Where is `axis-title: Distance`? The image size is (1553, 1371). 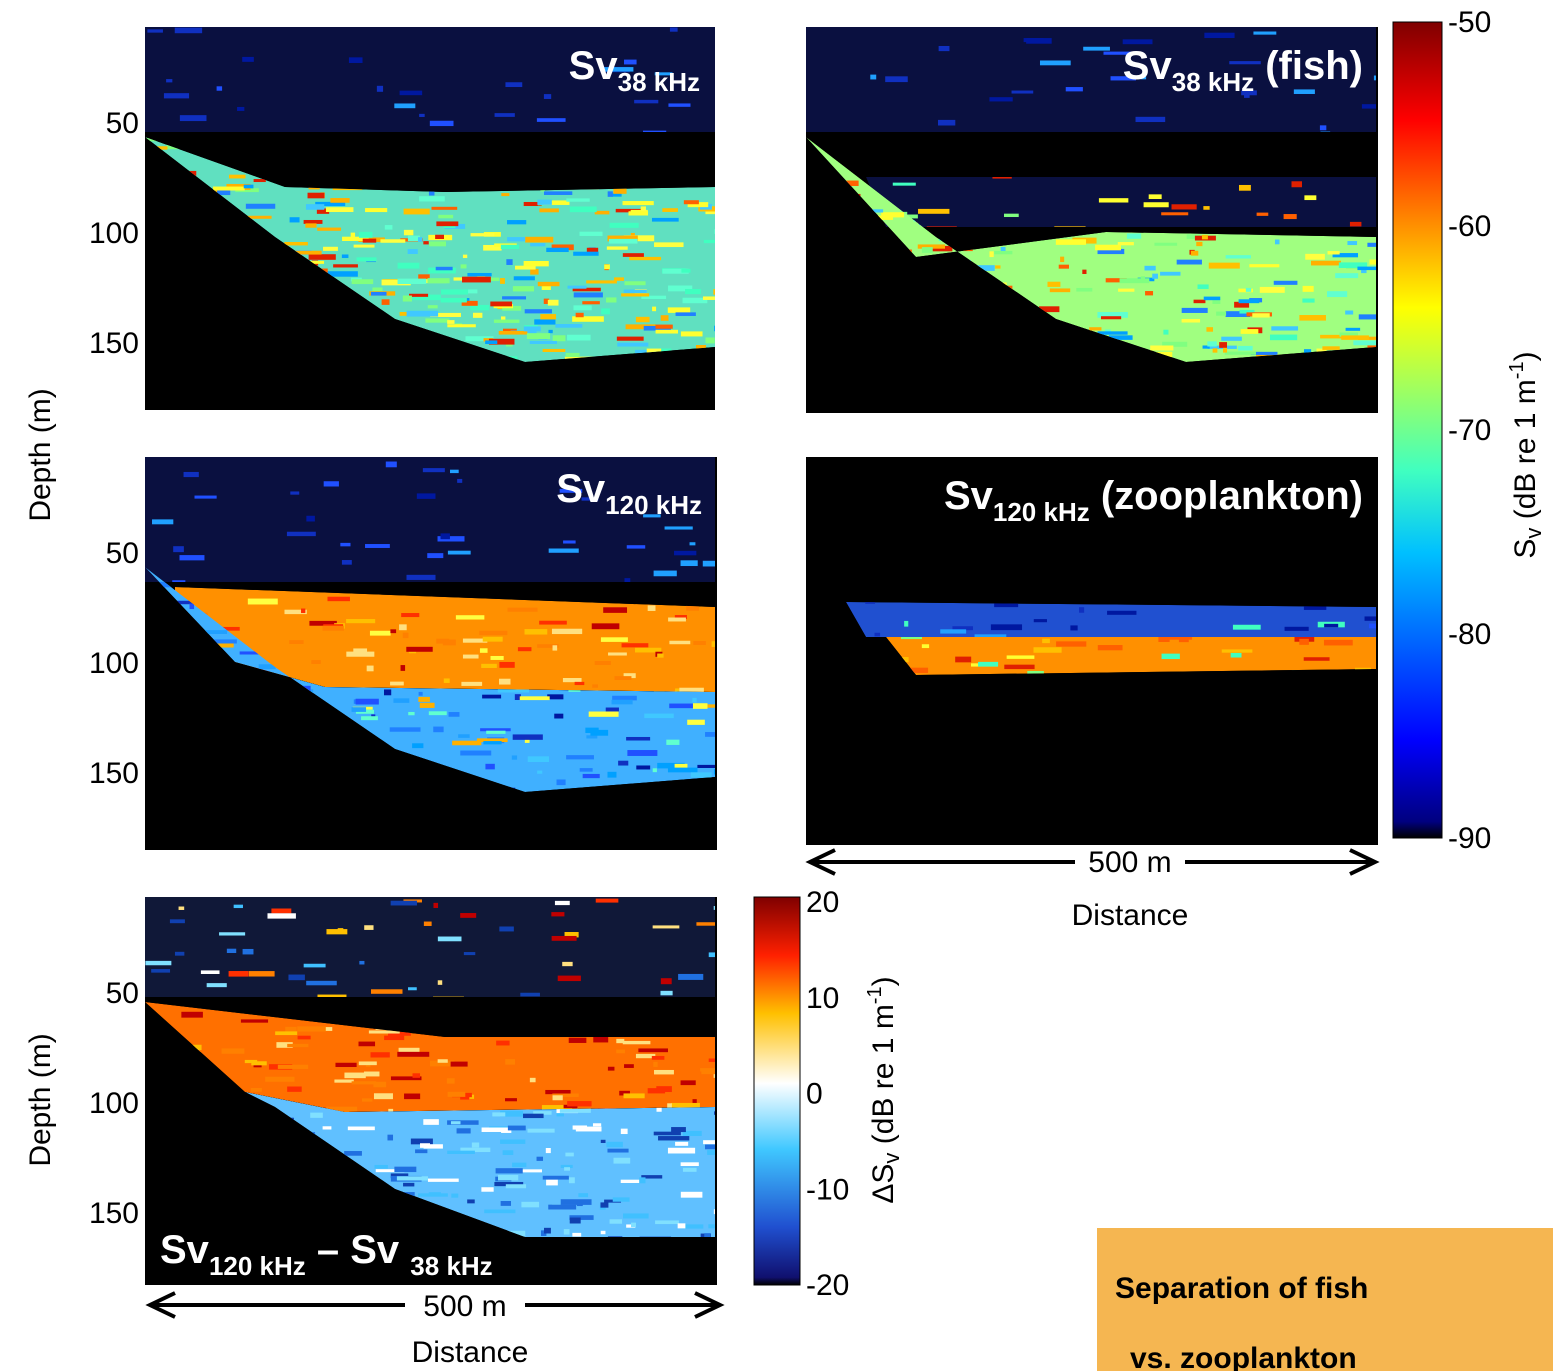 axis-title: Distance is located at coordinates (1130, 915).